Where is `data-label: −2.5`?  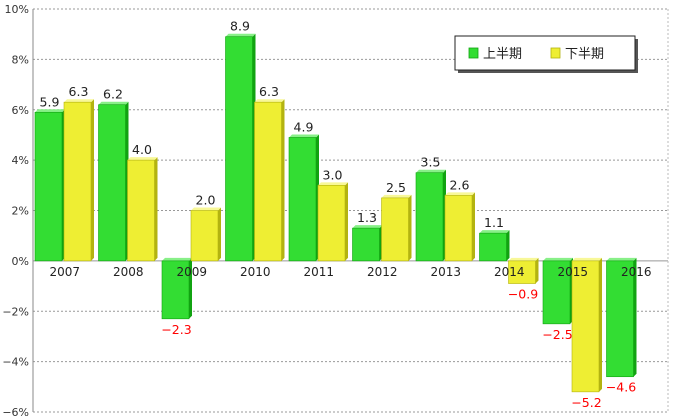 data-label: −2.5 is located at coordinates (557, 334).